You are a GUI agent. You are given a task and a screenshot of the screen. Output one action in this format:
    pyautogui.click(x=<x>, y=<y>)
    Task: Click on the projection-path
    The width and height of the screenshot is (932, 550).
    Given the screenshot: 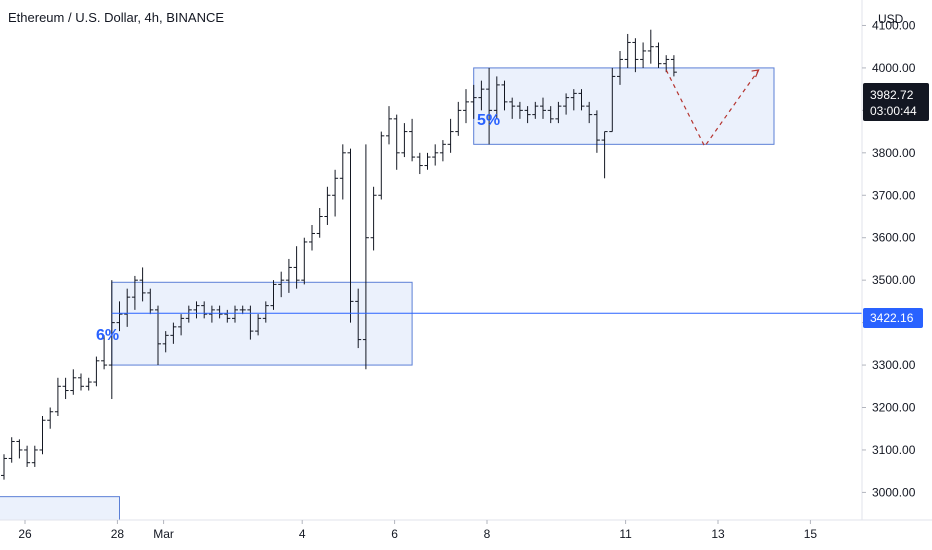 What is the action you would take?
    pyautogui.click(x=712, y=108)
    